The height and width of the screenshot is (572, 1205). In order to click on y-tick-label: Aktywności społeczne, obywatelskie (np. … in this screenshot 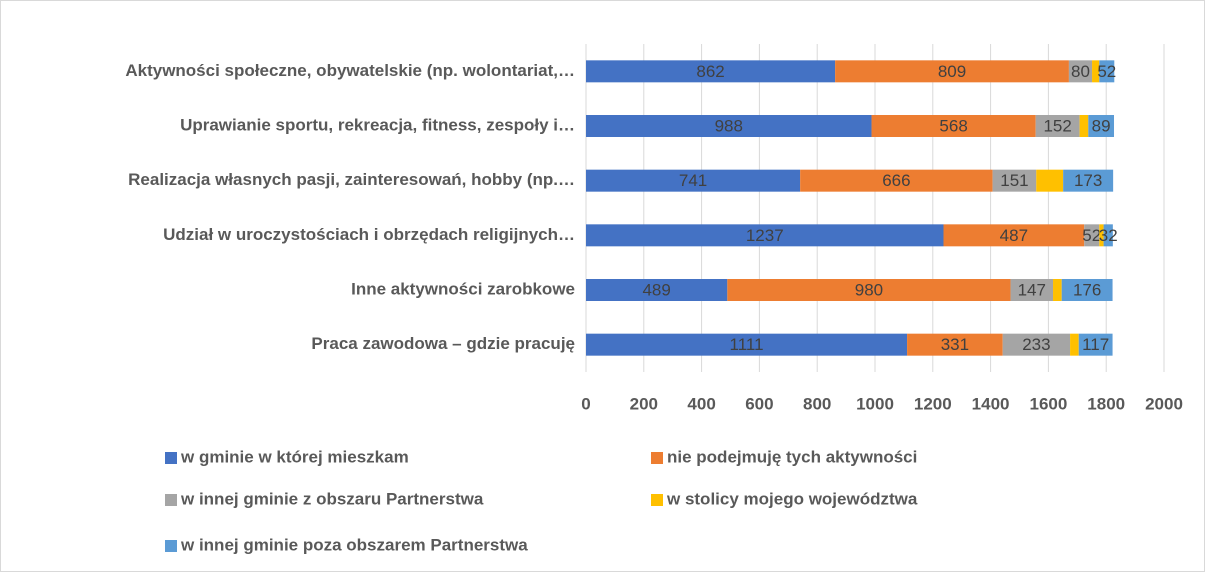, I will do `click(350, 70)`.